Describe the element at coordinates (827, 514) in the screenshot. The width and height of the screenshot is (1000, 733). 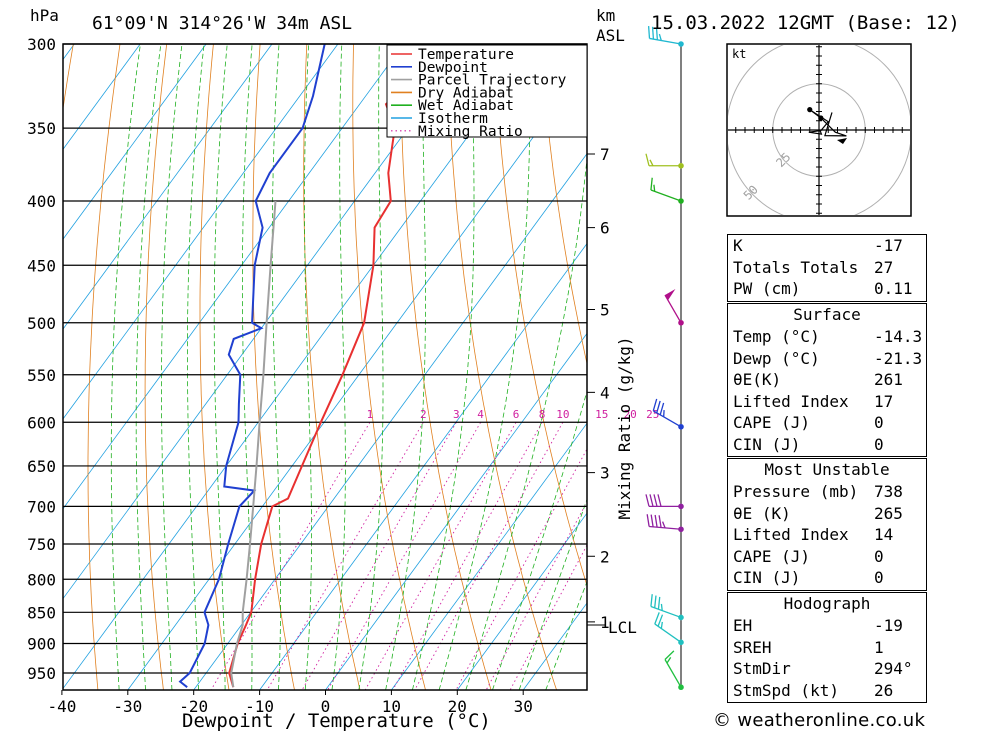
I see `stats-row: θE (K) 265` at that location.